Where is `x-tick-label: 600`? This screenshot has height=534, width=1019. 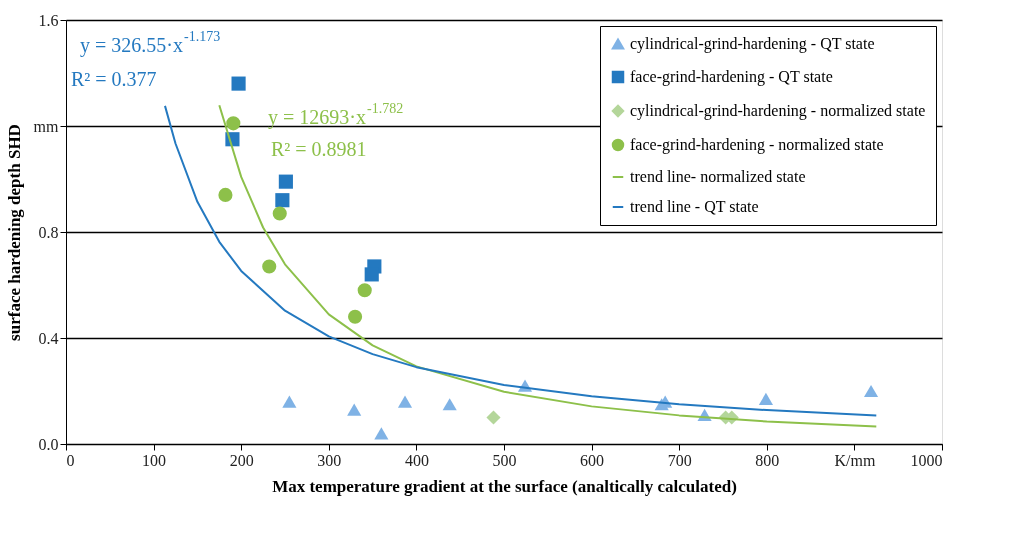 x-tick-label: 600 is located at coordinates (592, 460).